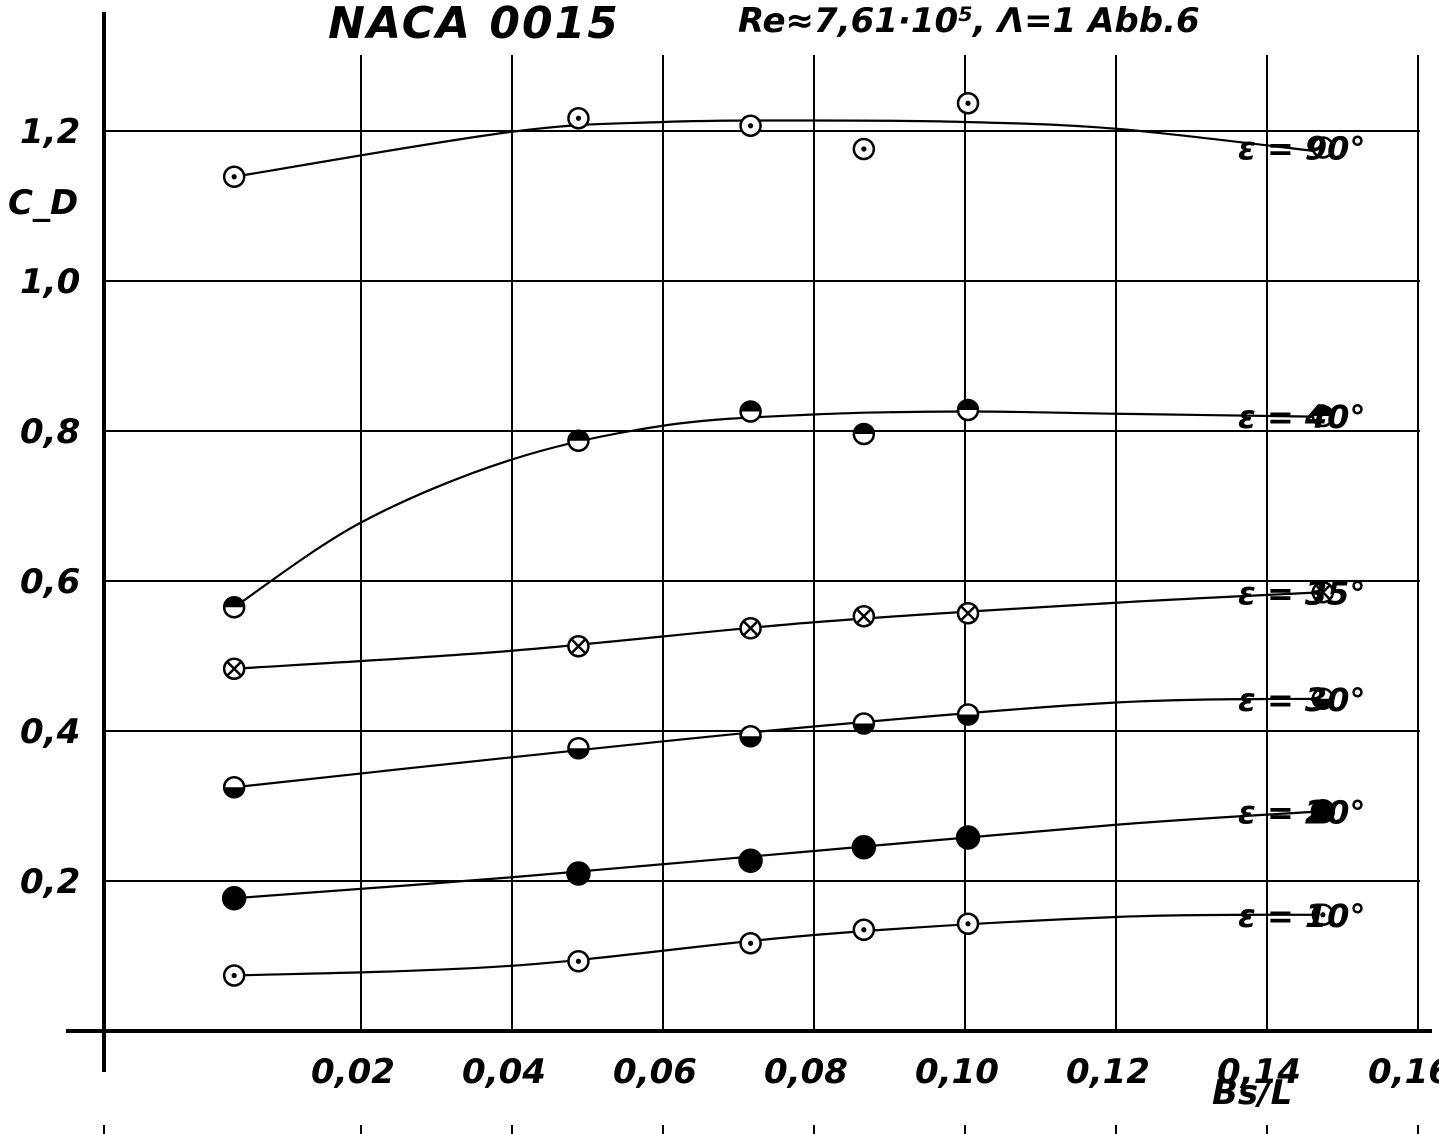 This screenshot has height=1134, width=1439. I want to click on series-label: ε = 40°, so click(1301, 417).